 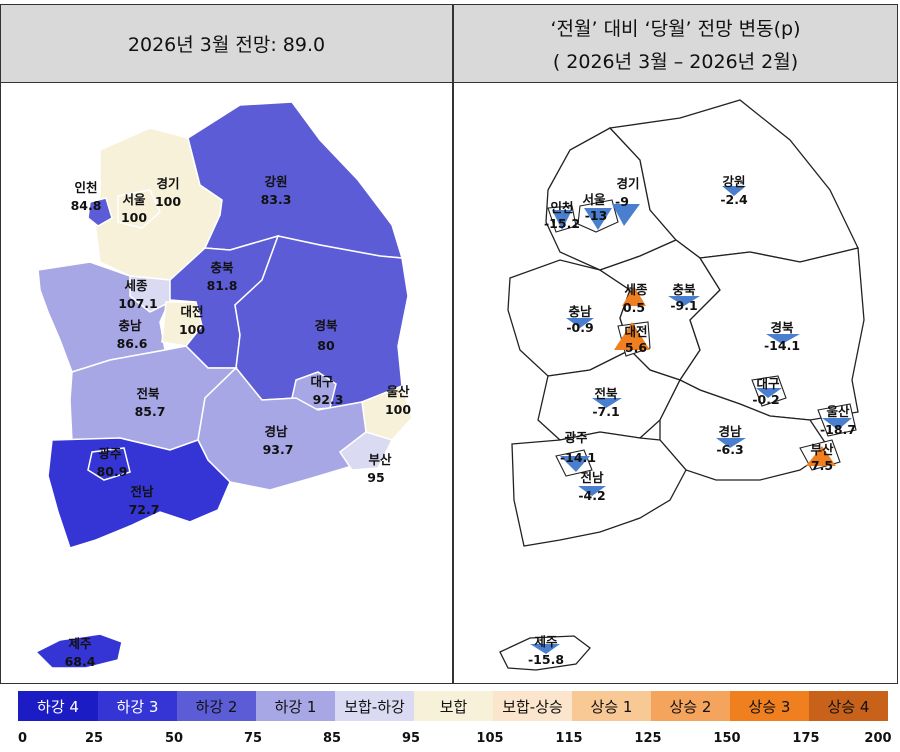 I want to click on map-region-gangwon, so click(x=295, y=180).